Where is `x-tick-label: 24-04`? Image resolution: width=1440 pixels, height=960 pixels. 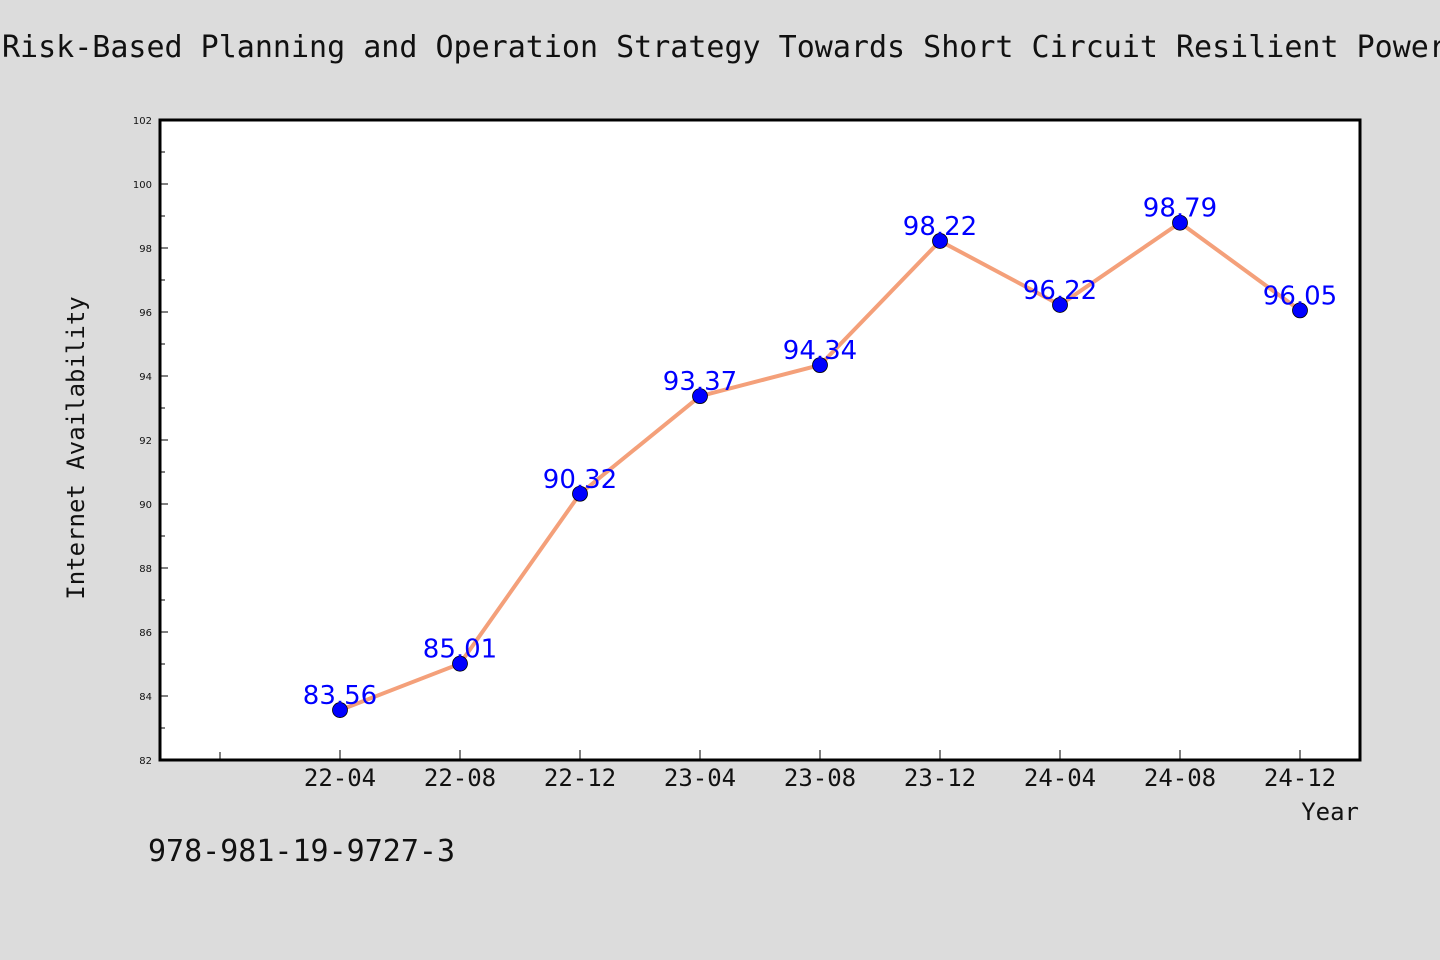 x-tick-label: 24-04 is located at coordinates (1060, 778).